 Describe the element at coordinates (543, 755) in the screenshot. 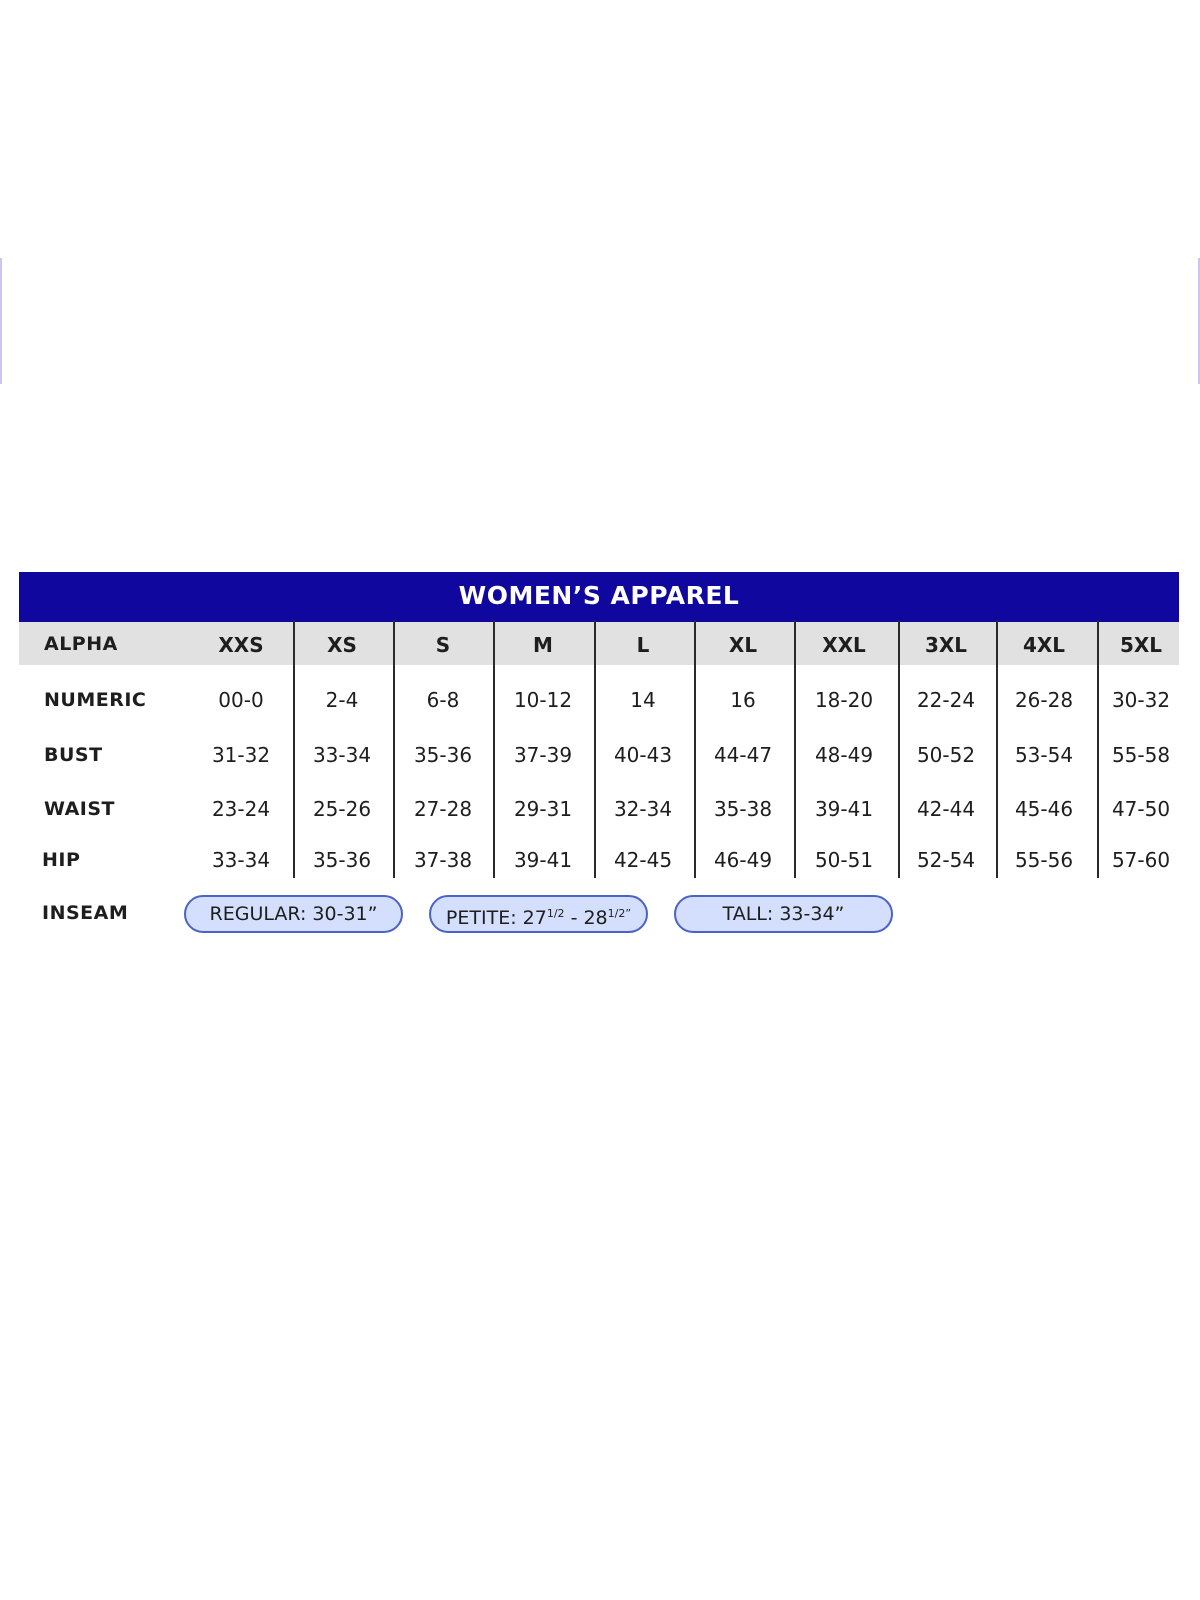

I see `table-cell: 37-39` at that location.